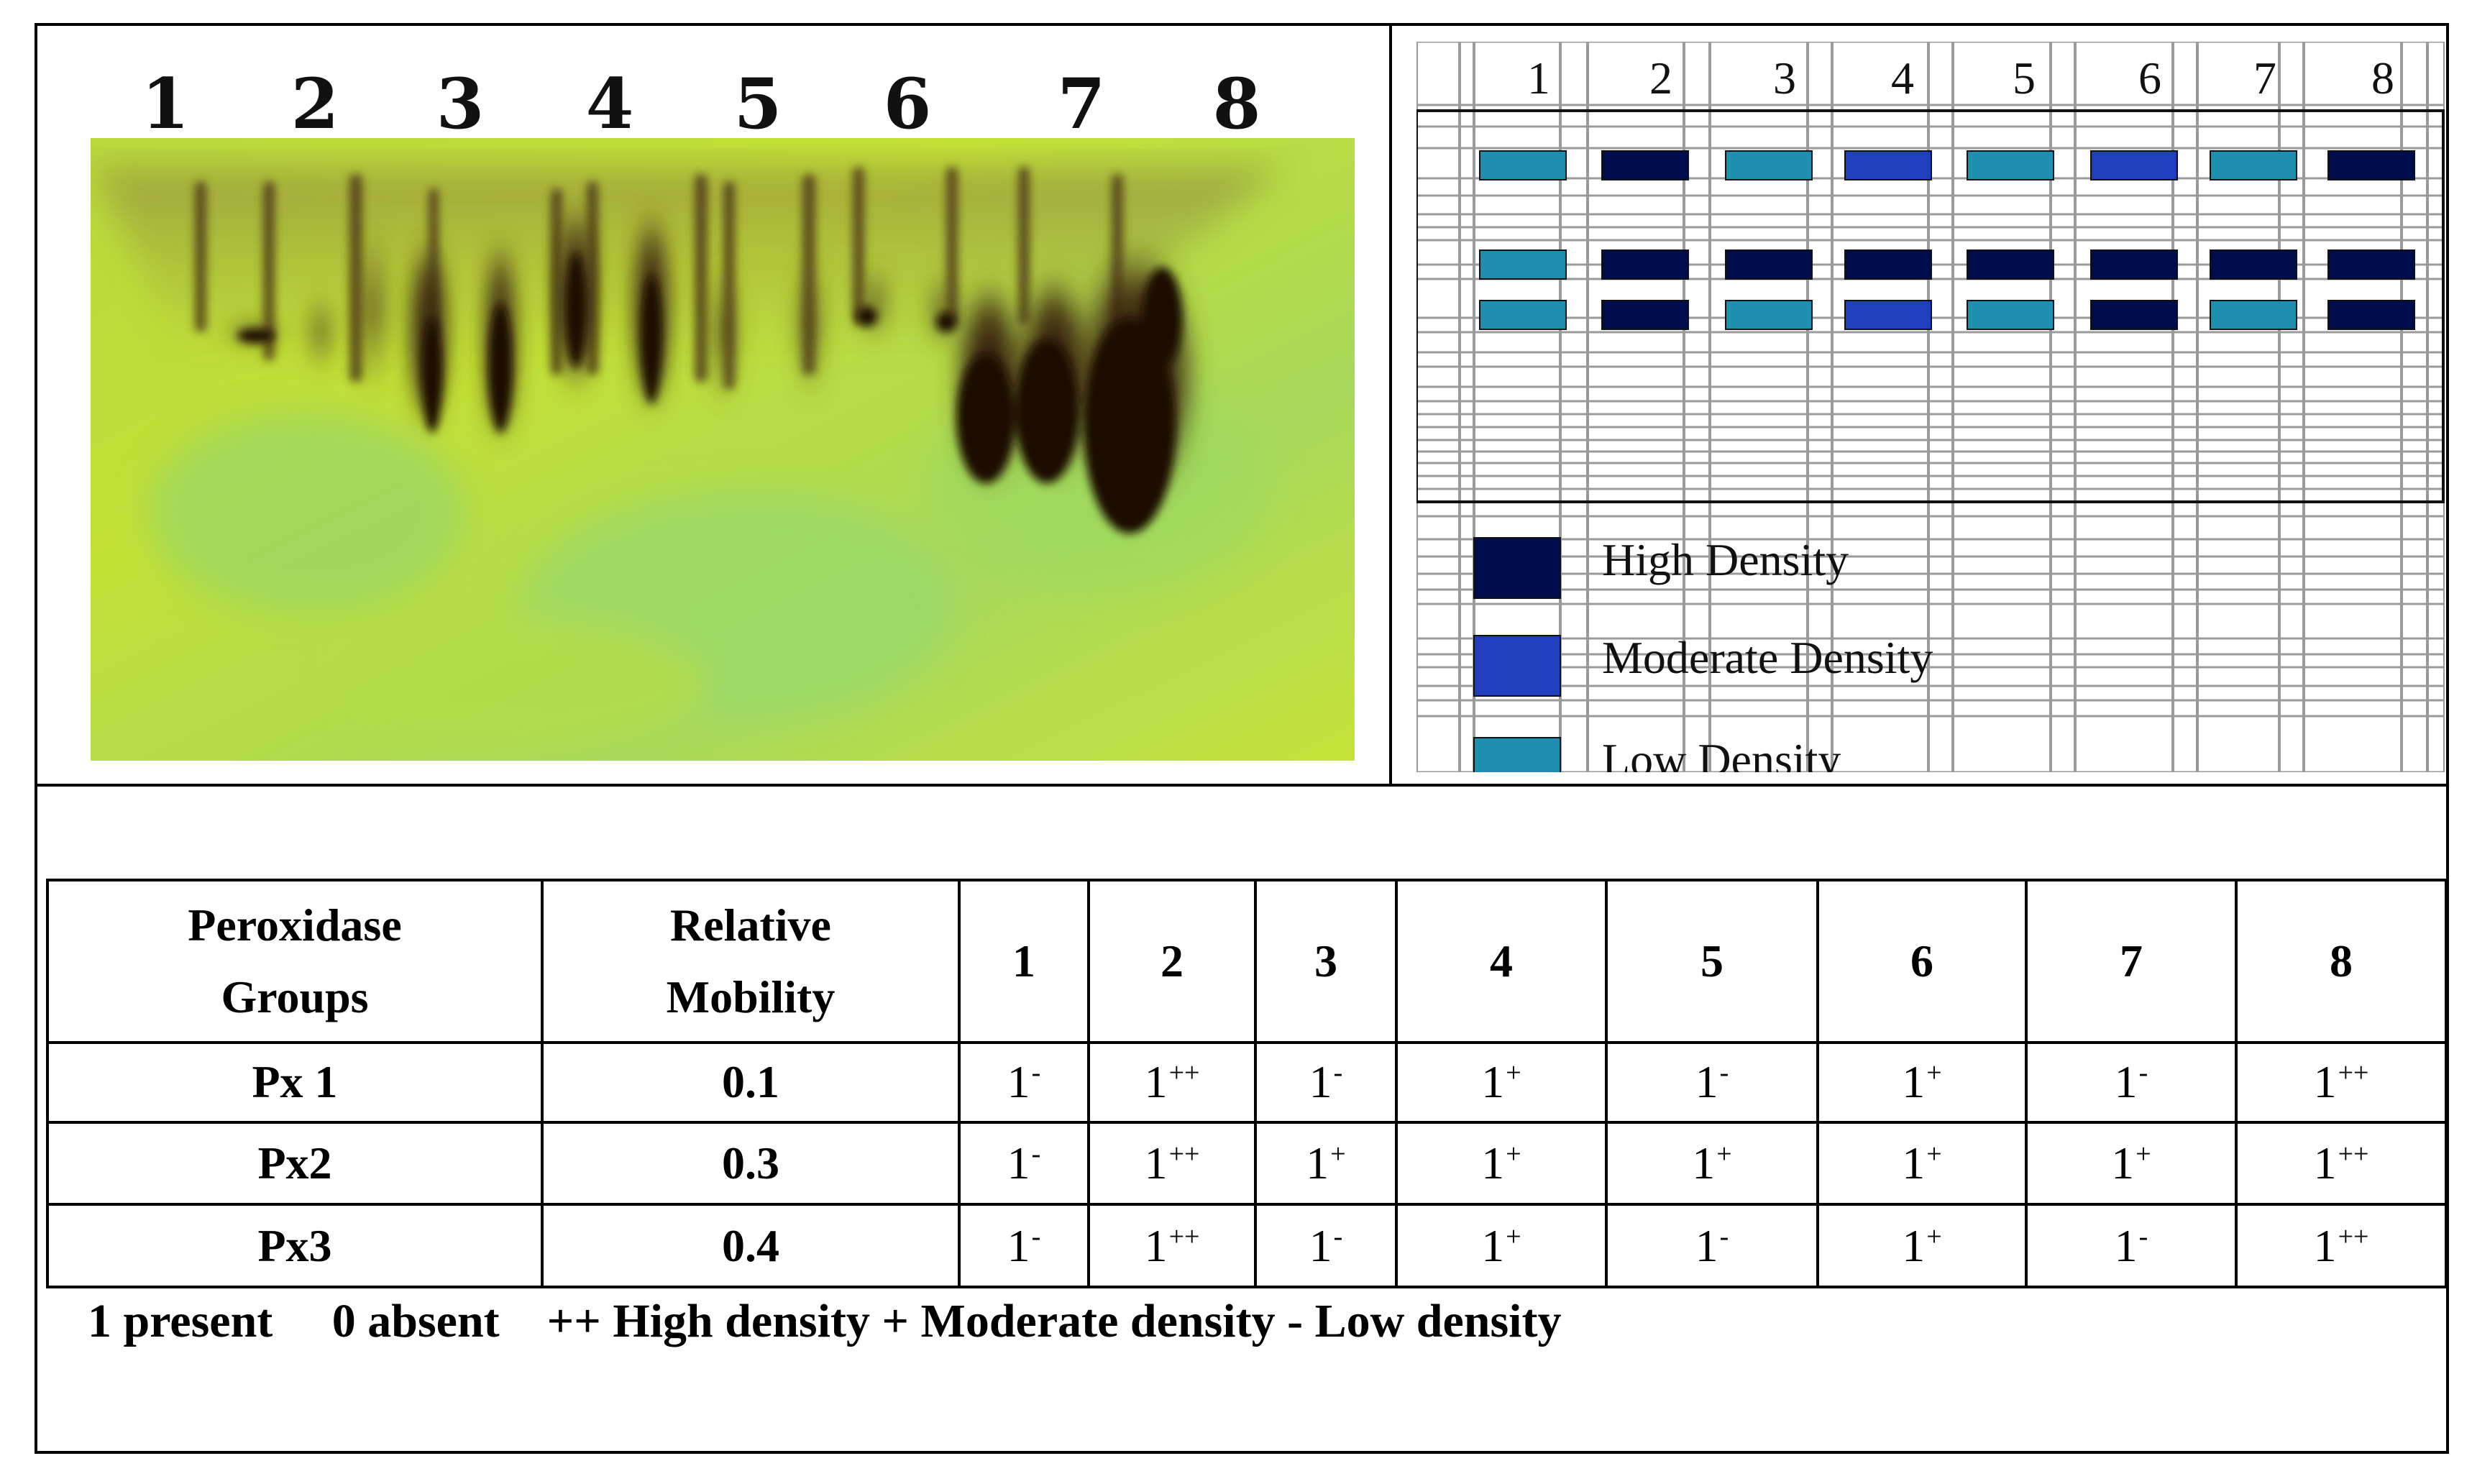 This screenshot has height=1484, width=2472. I want to click on gel-lane-label: 8, so click(1236, 104).